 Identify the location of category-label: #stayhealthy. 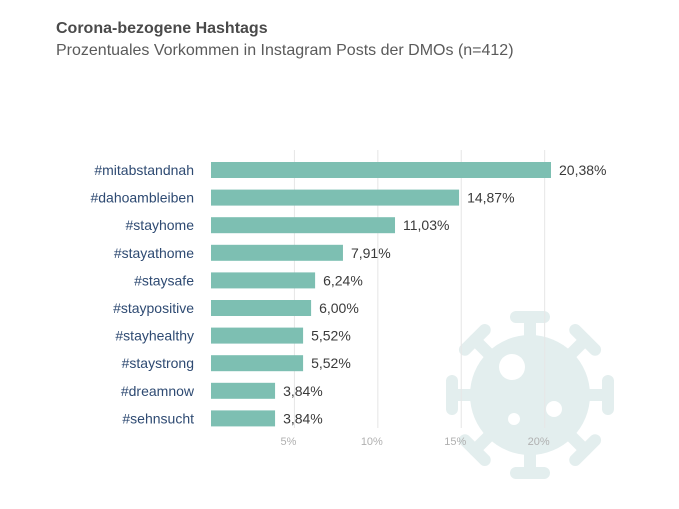
(154, 336).